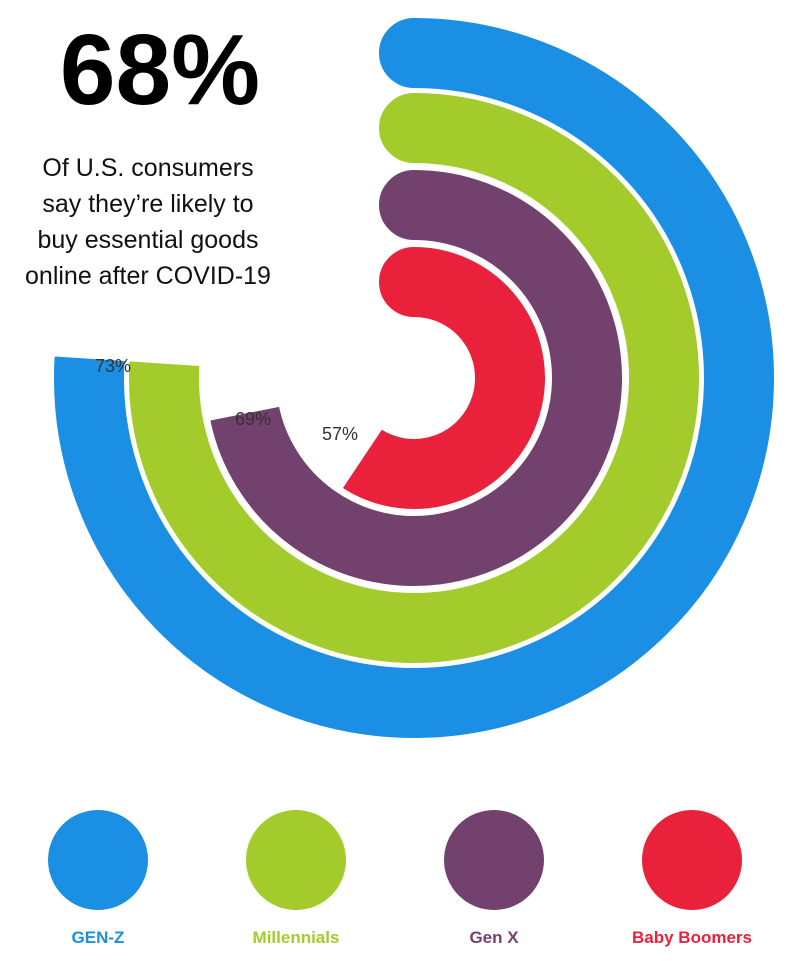 This screenshot has height=961, width=796. What do you see at coordinates (98, 860) in the screenshot?
I see `legend-dot-gen-z` at bounding box center [98, 860].